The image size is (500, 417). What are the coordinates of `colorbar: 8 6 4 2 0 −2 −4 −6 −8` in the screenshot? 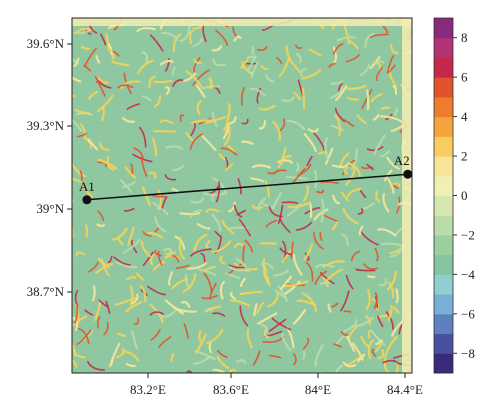 It's located at (454, 196).